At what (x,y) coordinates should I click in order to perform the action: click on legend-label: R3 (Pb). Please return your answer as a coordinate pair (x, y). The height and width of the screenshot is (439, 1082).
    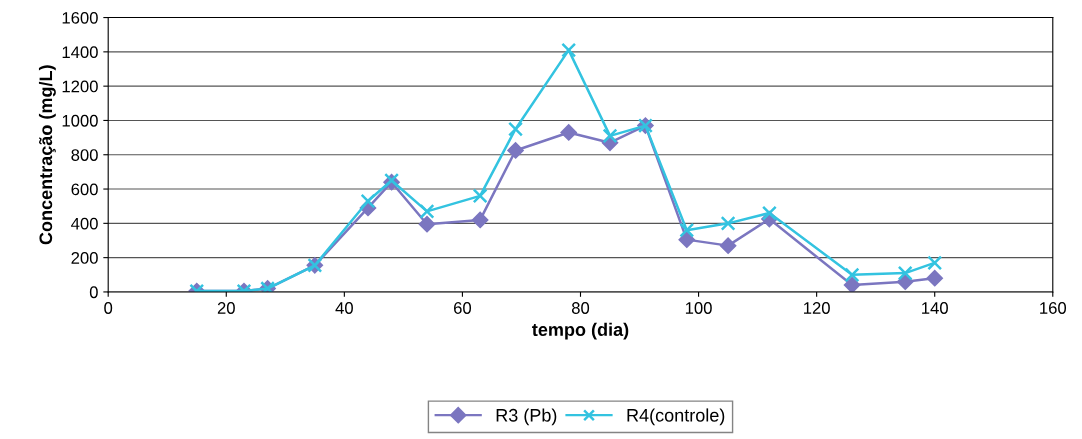
    Looking at the image, I should click on (526, 417).